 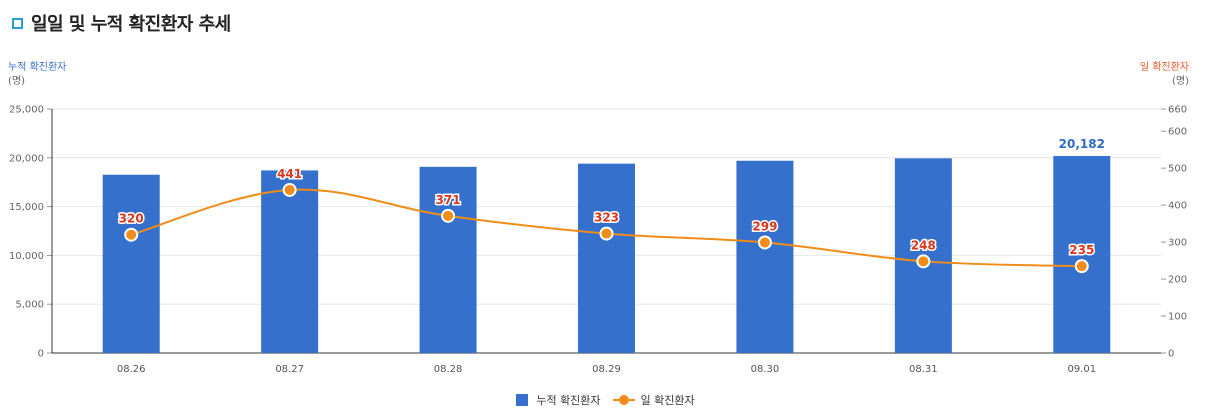 What do you see at coordinates (1082, 144) in the screenshot?
I see `bar-data-label: 20,182` at bounding box center [1082, 144].